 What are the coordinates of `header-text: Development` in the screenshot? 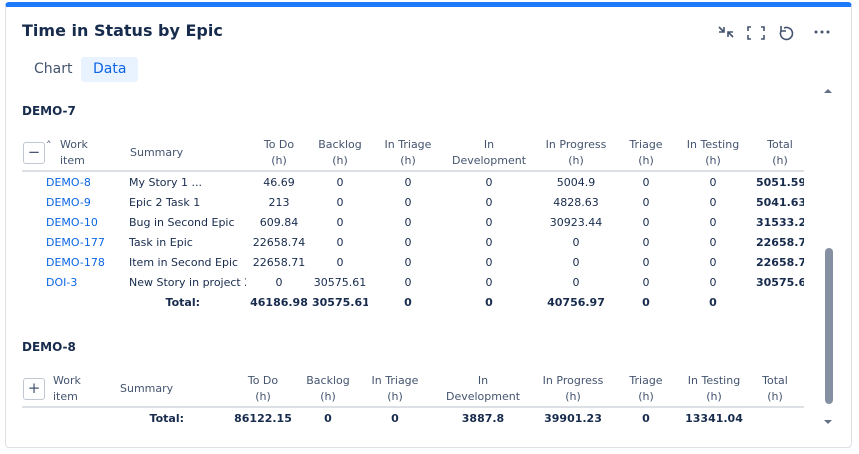 It's located at (489, 160).